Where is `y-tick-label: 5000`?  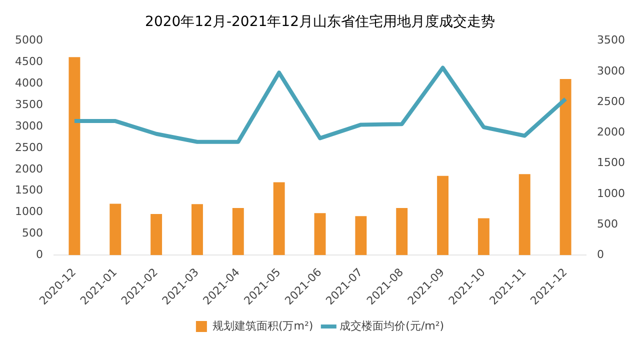
y-tick-label: 5000 is located at coordinates (28, 40).